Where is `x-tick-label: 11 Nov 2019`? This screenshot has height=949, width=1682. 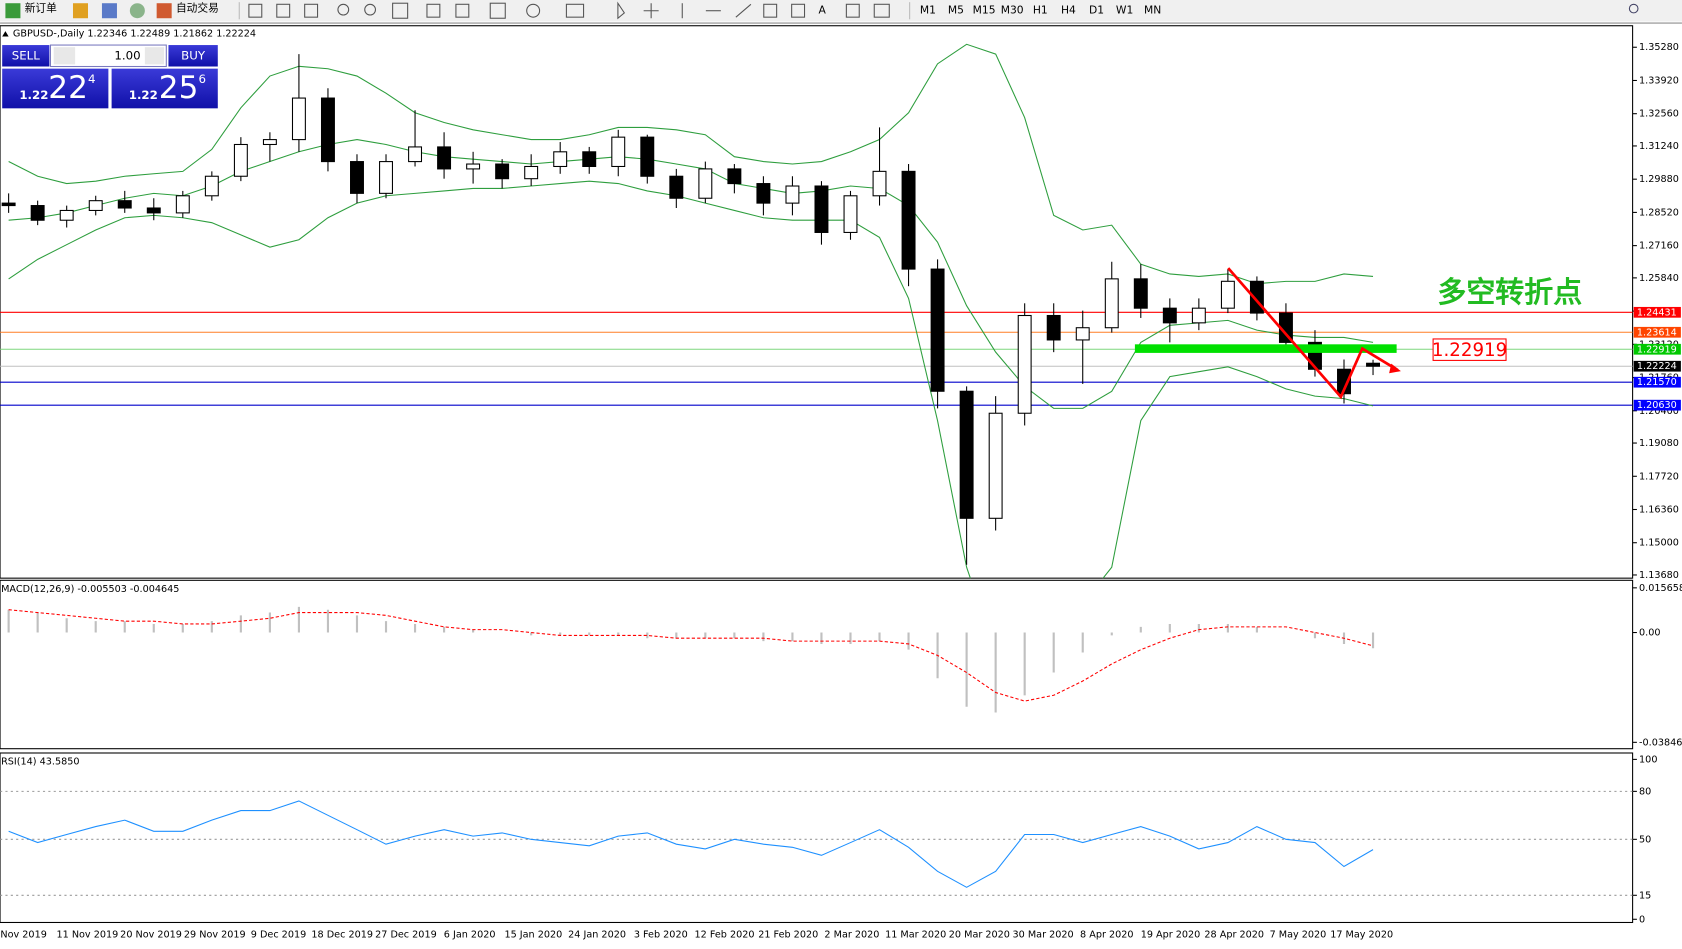 x-tick-label: 11 Nov 2019 is located at coordinates (87, 934).